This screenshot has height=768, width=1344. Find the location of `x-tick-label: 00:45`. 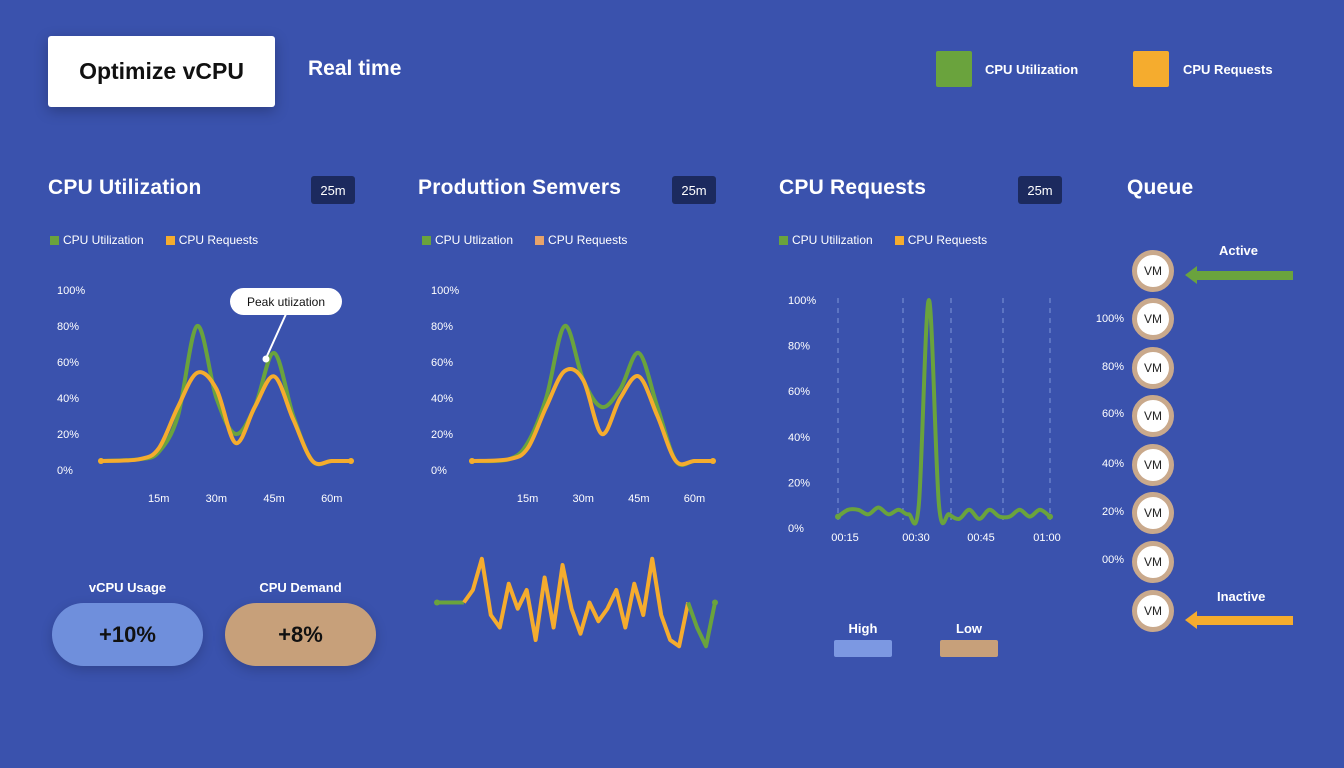

x-tick-label: 00:45 is located at coordinates (981, 538).